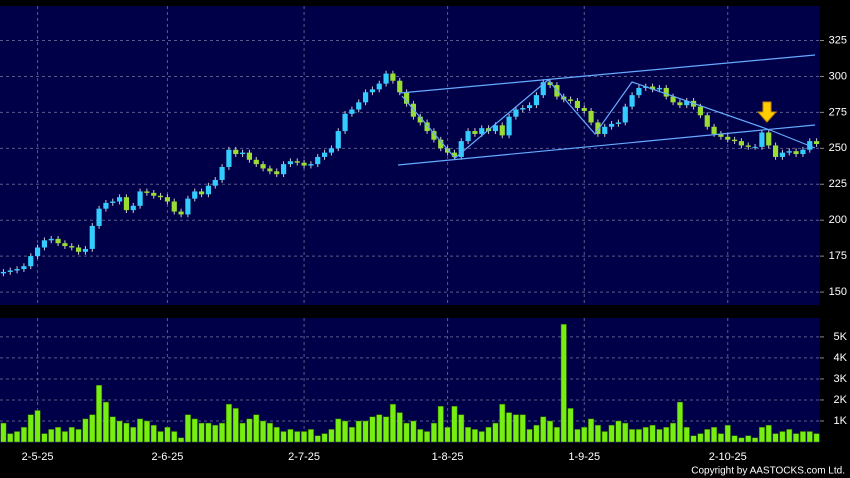  What do you see at coordinates (841, 379) in the screenshot?
I see `y-tick-label: 3K` at bounding box center [841, 379].